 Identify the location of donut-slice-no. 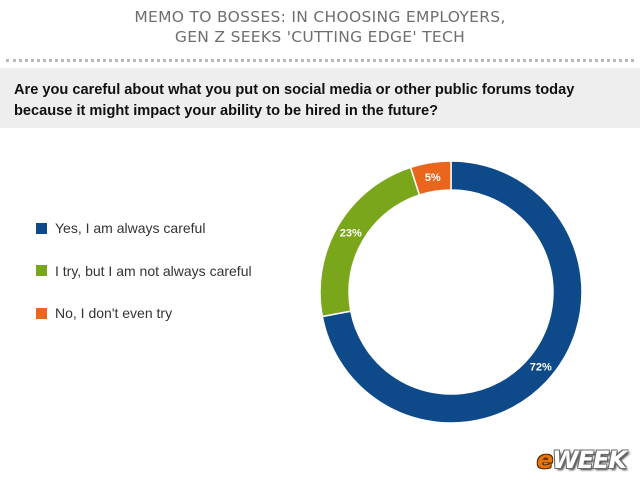
(430, 178).